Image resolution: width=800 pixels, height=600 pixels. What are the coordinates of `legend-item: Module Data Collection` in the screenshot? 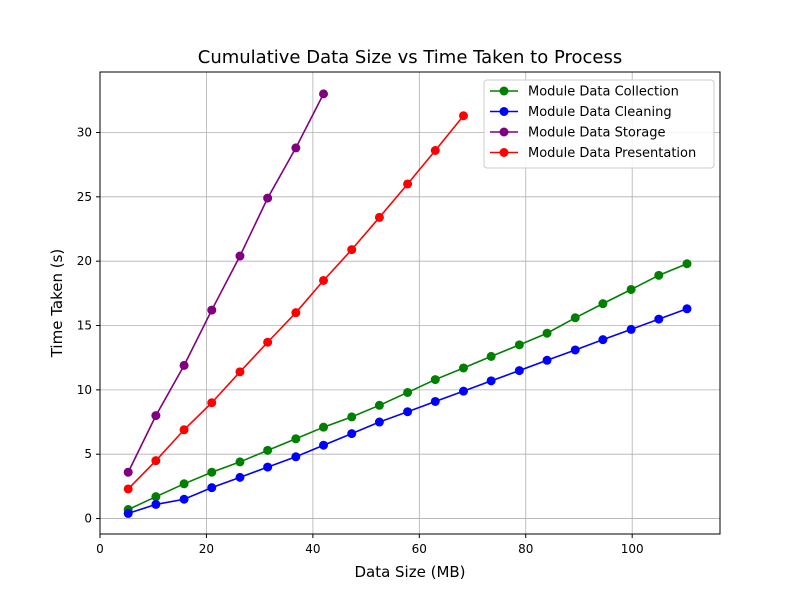 It's located at (584, 92).